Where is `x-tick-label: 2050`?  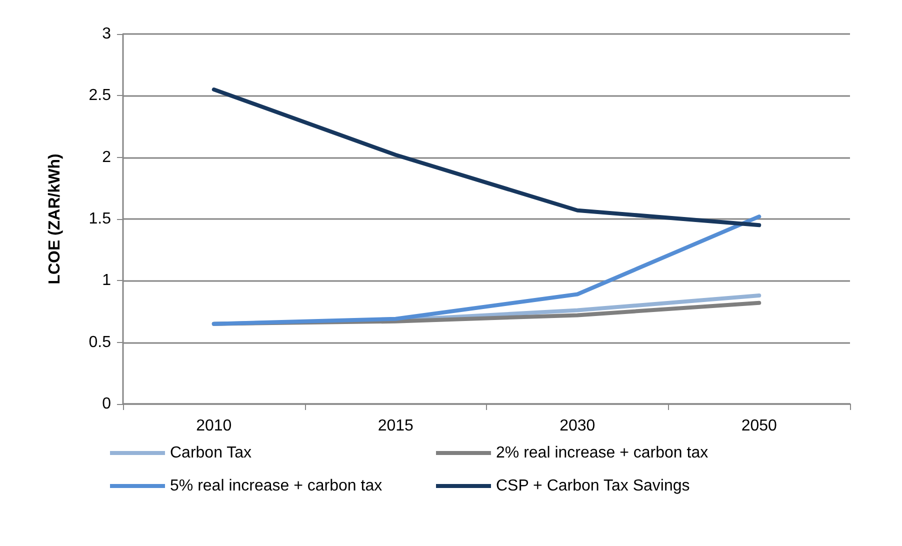
x-tick-label: 2050 is located at coordinates (759, 426).